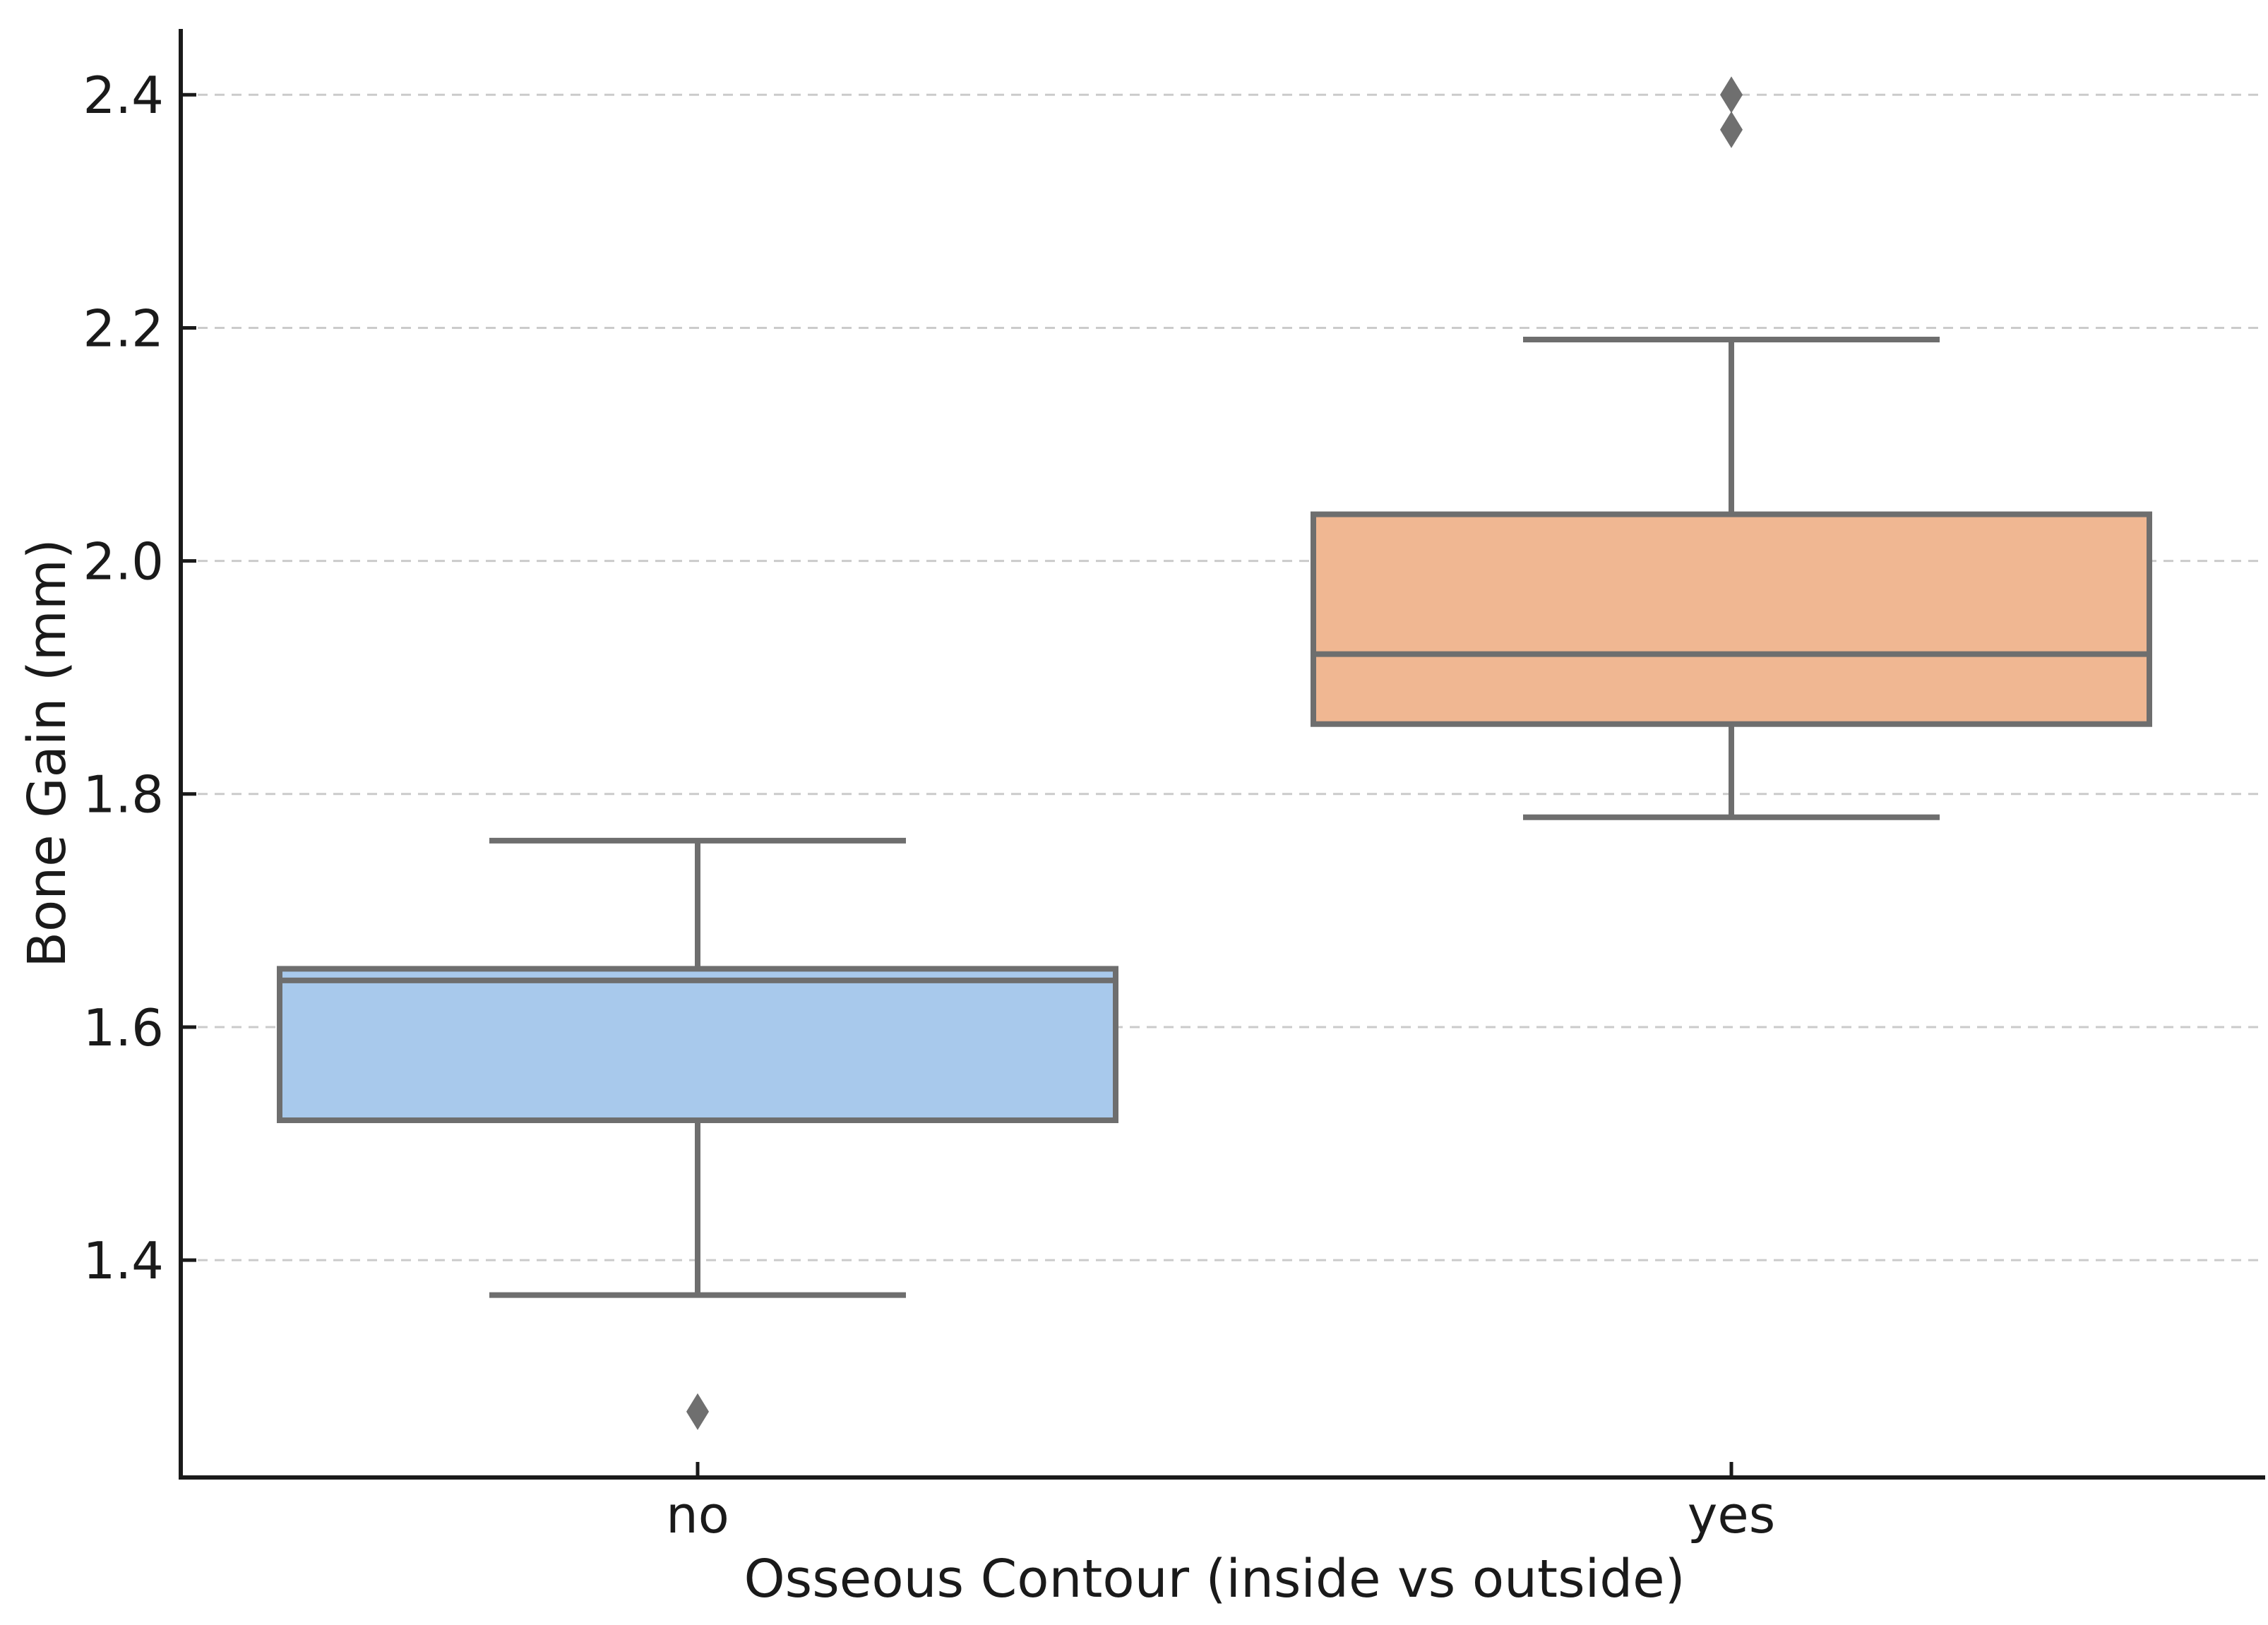  I want to click on outlier-diamond-no, so click(697, 1411).